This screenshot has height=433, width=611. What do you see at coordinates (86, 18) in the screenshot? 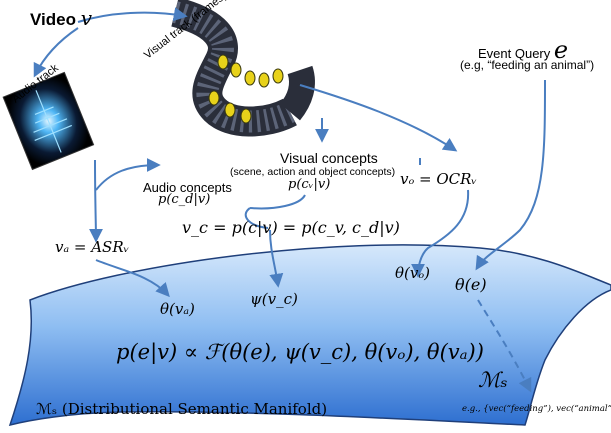
I see `video-var: v` at bounding box center [86, 18].